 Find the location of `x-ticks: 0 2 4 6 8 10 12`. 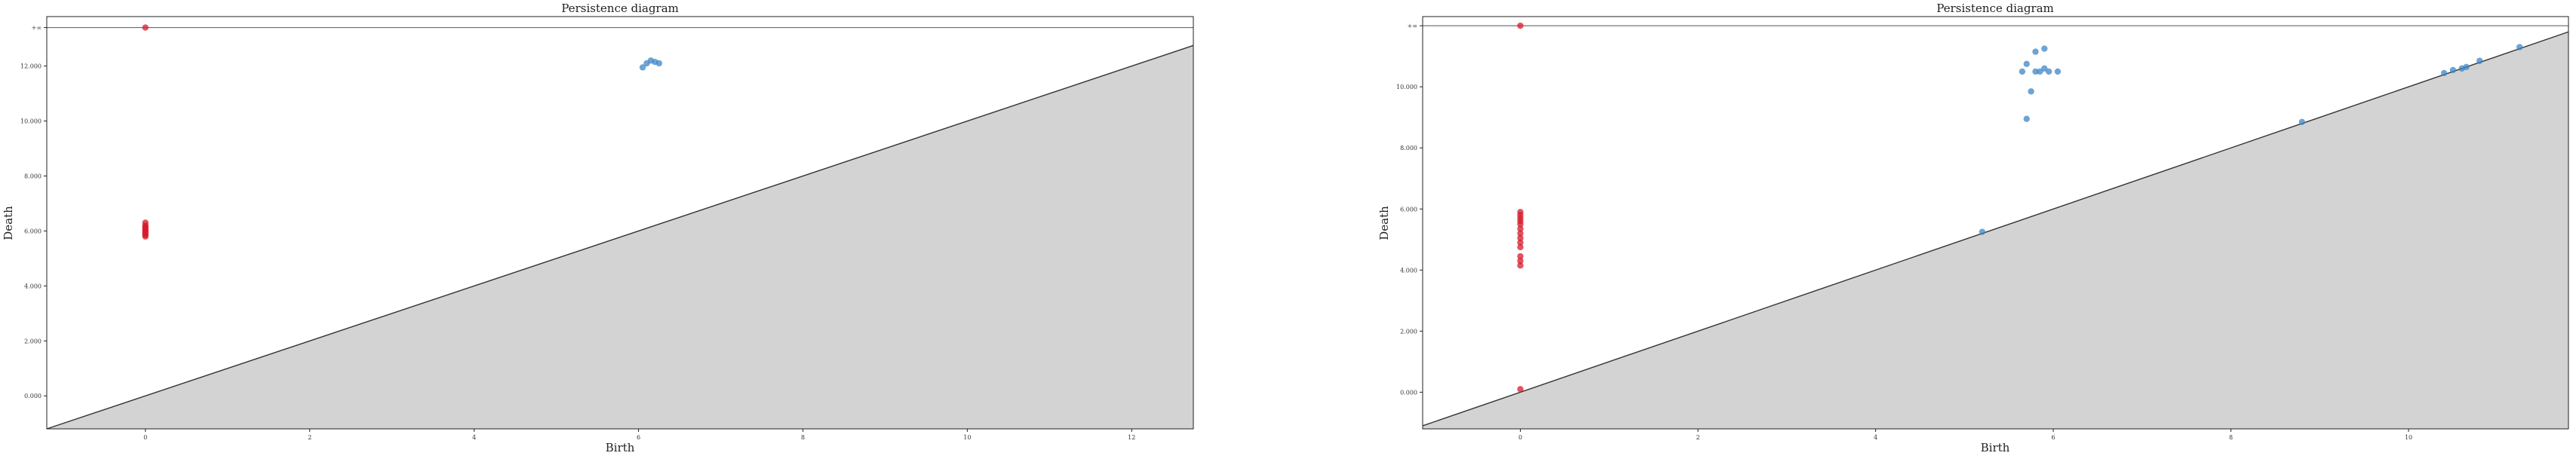

x-ticks: 0 2 4 6 8 10 12 is located at coordinates (639, 435).